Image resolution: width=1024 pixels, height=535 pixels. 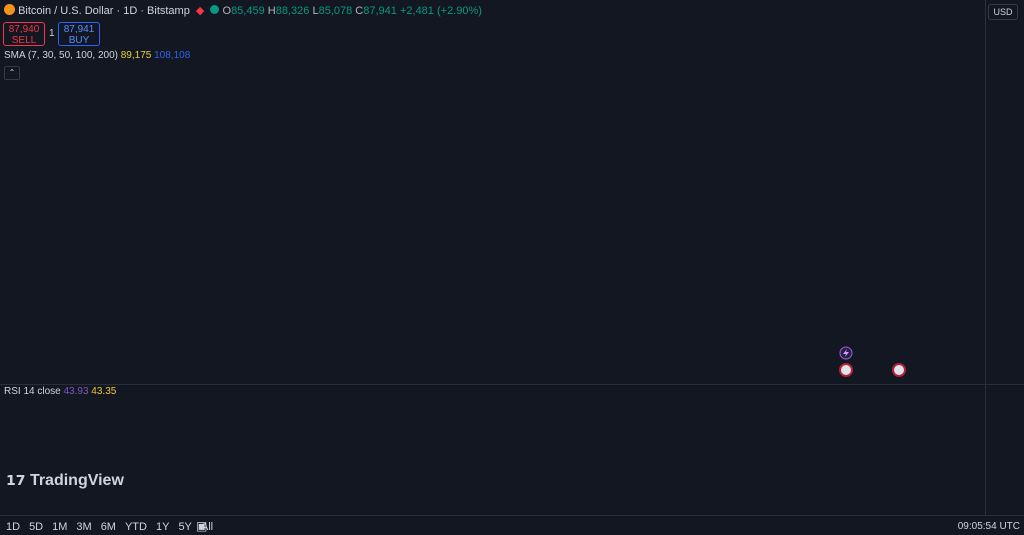 What do you see at coordinates (215, 9) in the screenshot?
I see `status-dot` at bounding box center [215, 9].